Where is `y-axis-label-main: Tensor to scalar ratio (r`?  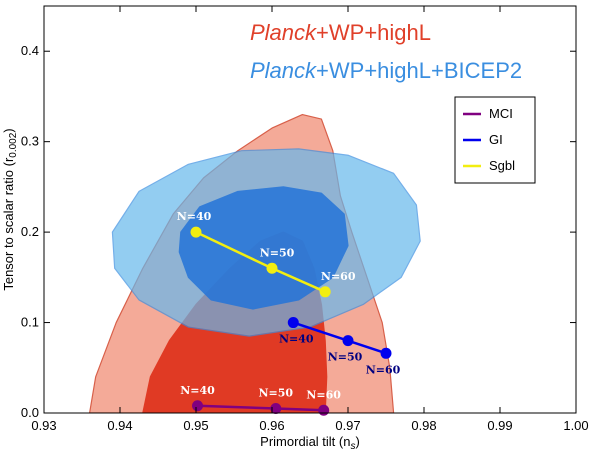
y-axis-label-main: Tensor to scalar ratio (r is located at coordinates (8, 224).